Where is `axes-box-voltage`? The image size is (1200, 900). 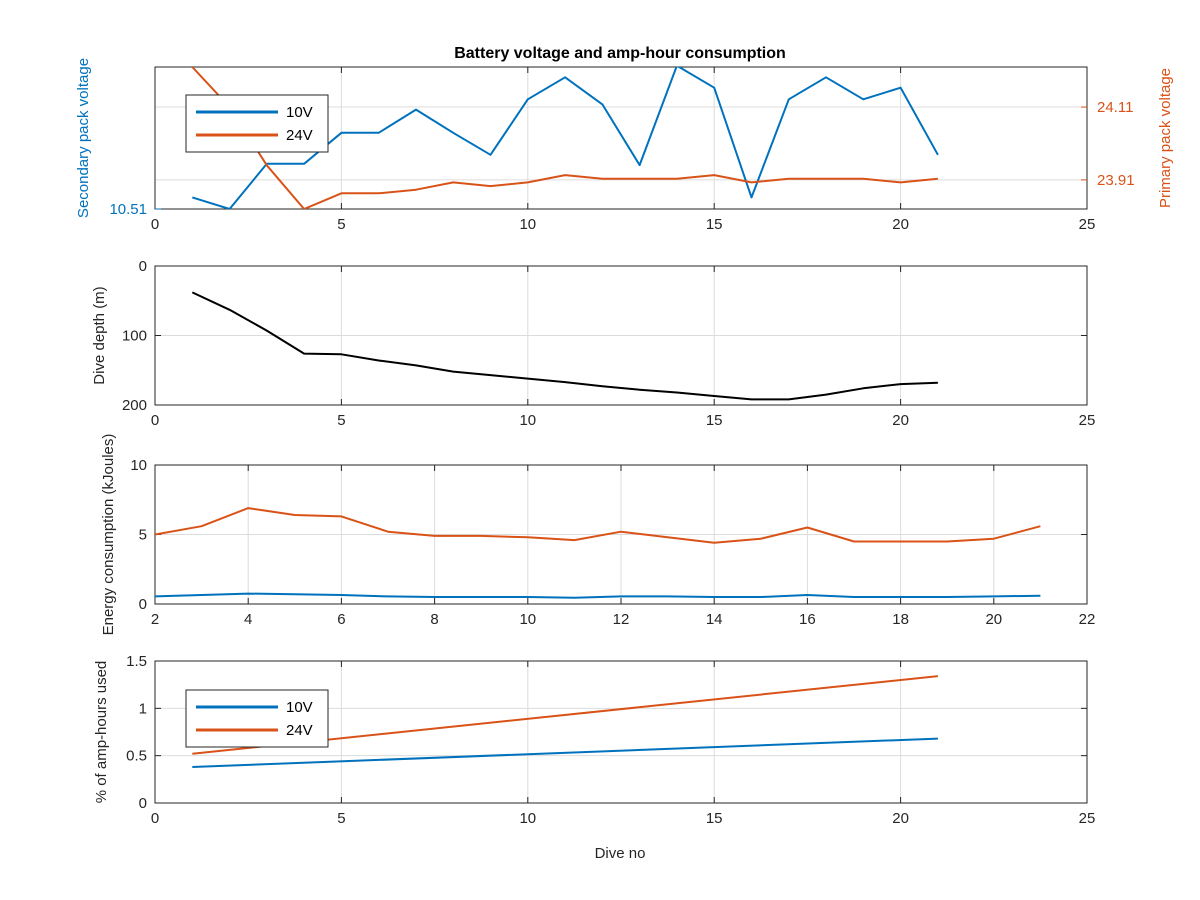
axes-box-voltage is located at coordinates (621, 138).